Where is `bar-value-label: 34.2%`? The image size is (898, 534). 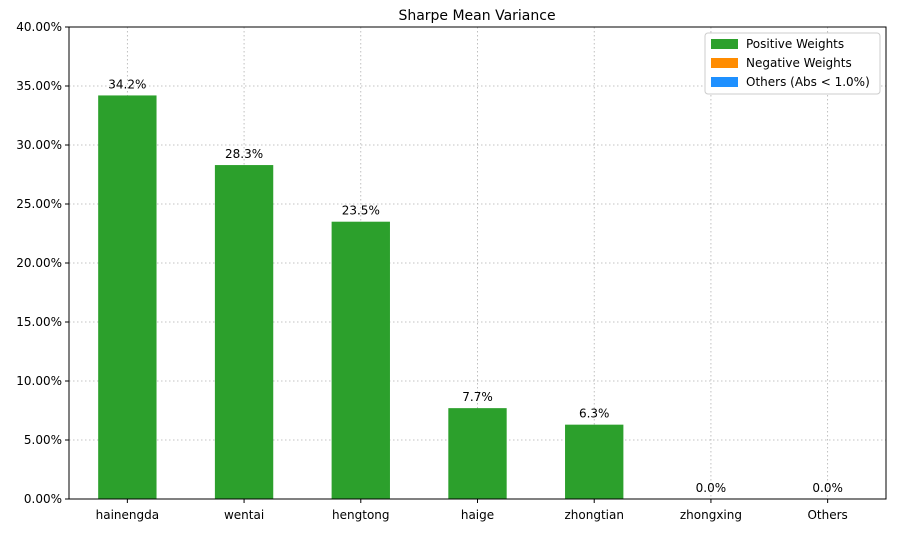 bar-value-label: 34.2% is located at coordinates (127, 84).